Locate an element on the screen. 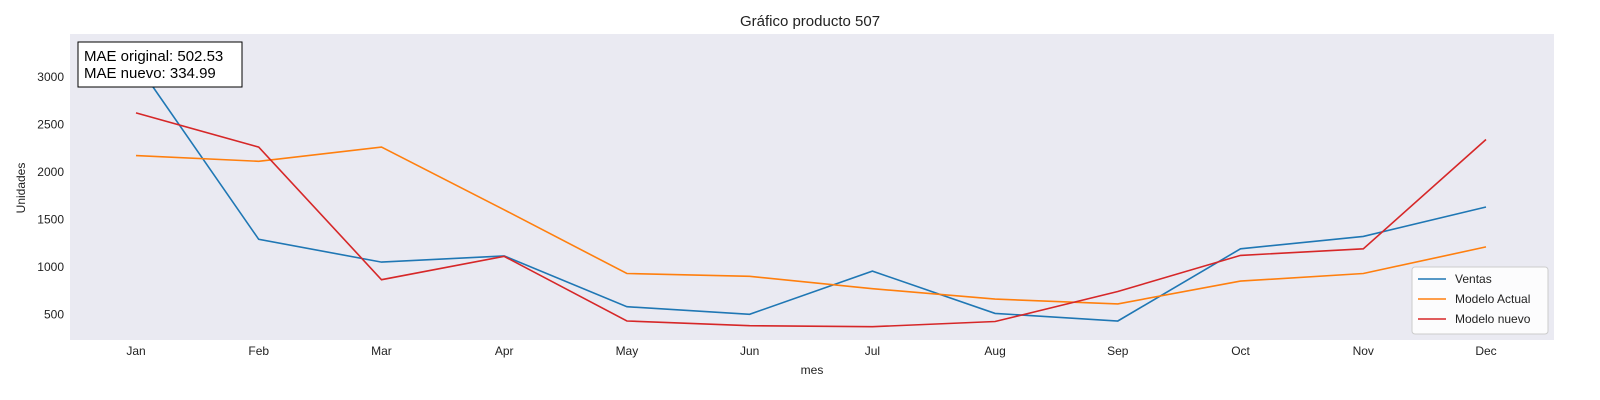 This screenshot has height=400, width=1600. mae-original-text: MAE original: 502.53 is located at coordinates (153, 56).